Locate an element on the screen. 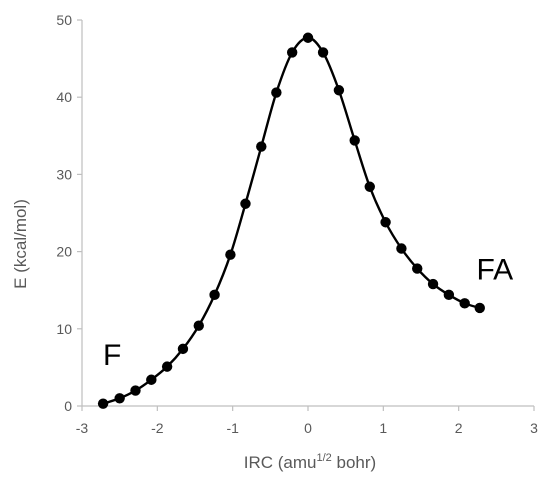 The image size is (550, 487). x-tick-label: 3 is located at coordinates (534, 428).